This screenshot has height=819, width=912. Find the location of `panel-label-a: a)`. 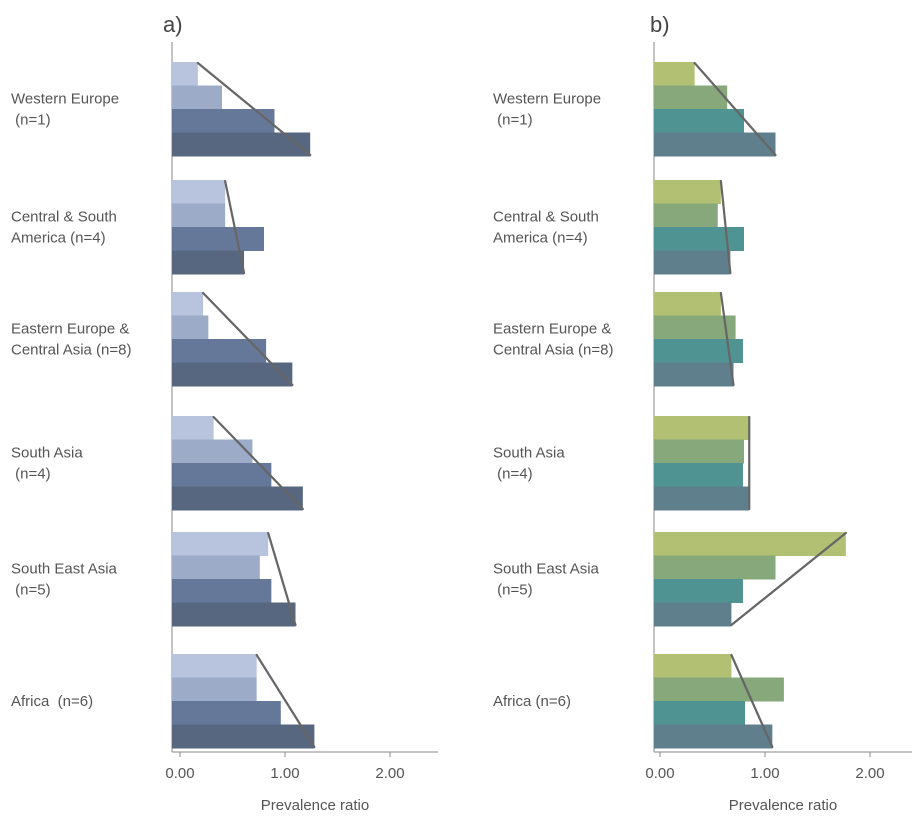

panel-label-a: a) is located at coordinates (173, 24).